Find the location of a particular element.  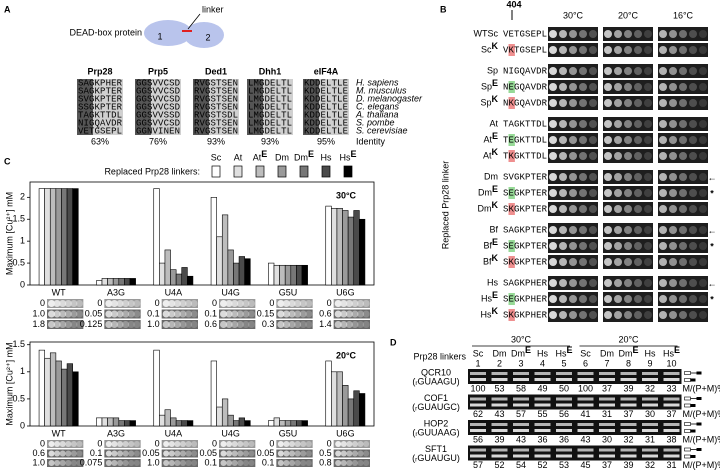

plate-label: 1.8 is located at coordinates (38, 324).